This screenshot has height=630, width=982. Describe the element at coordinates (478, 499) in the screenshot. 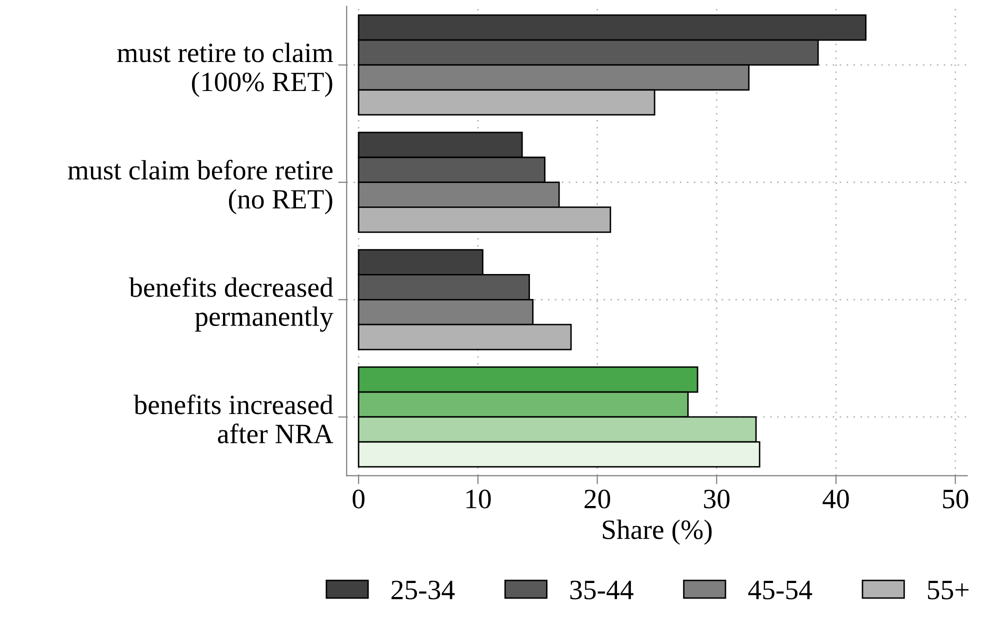

I see `x-tick-label: 10` at that location.